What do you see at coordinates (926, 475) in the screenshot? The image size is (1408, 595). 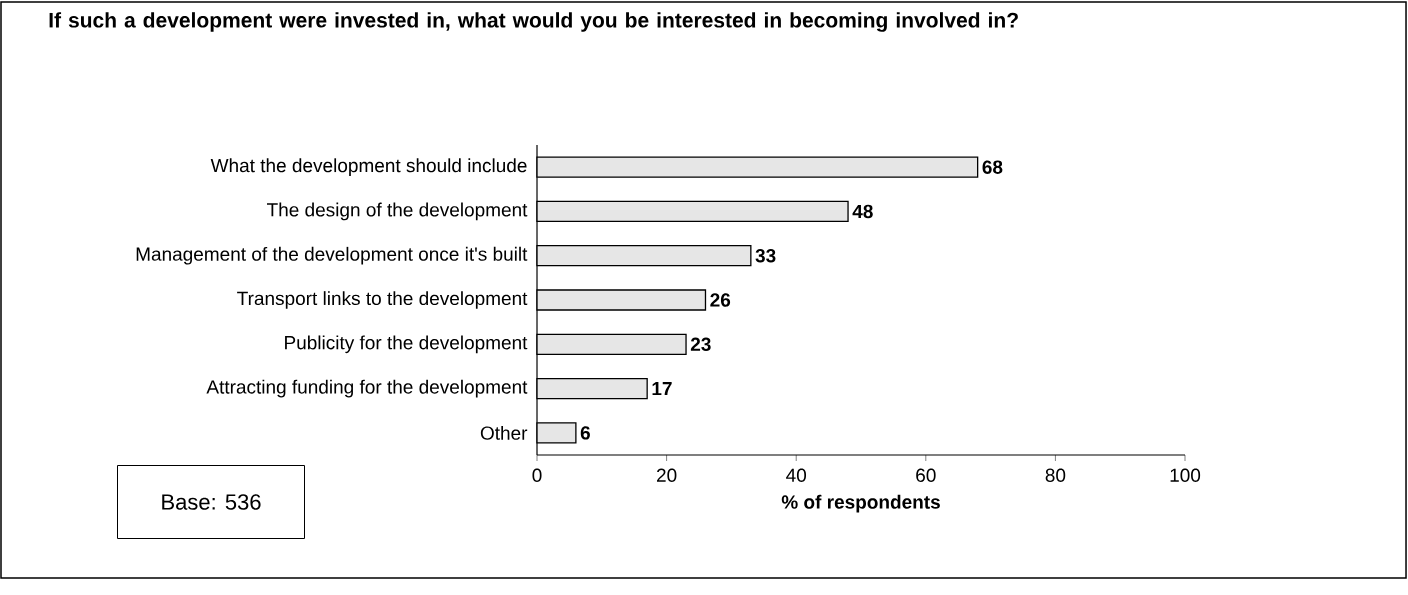 I see `x-tick-label: 60` at bounding box center [926, 475].